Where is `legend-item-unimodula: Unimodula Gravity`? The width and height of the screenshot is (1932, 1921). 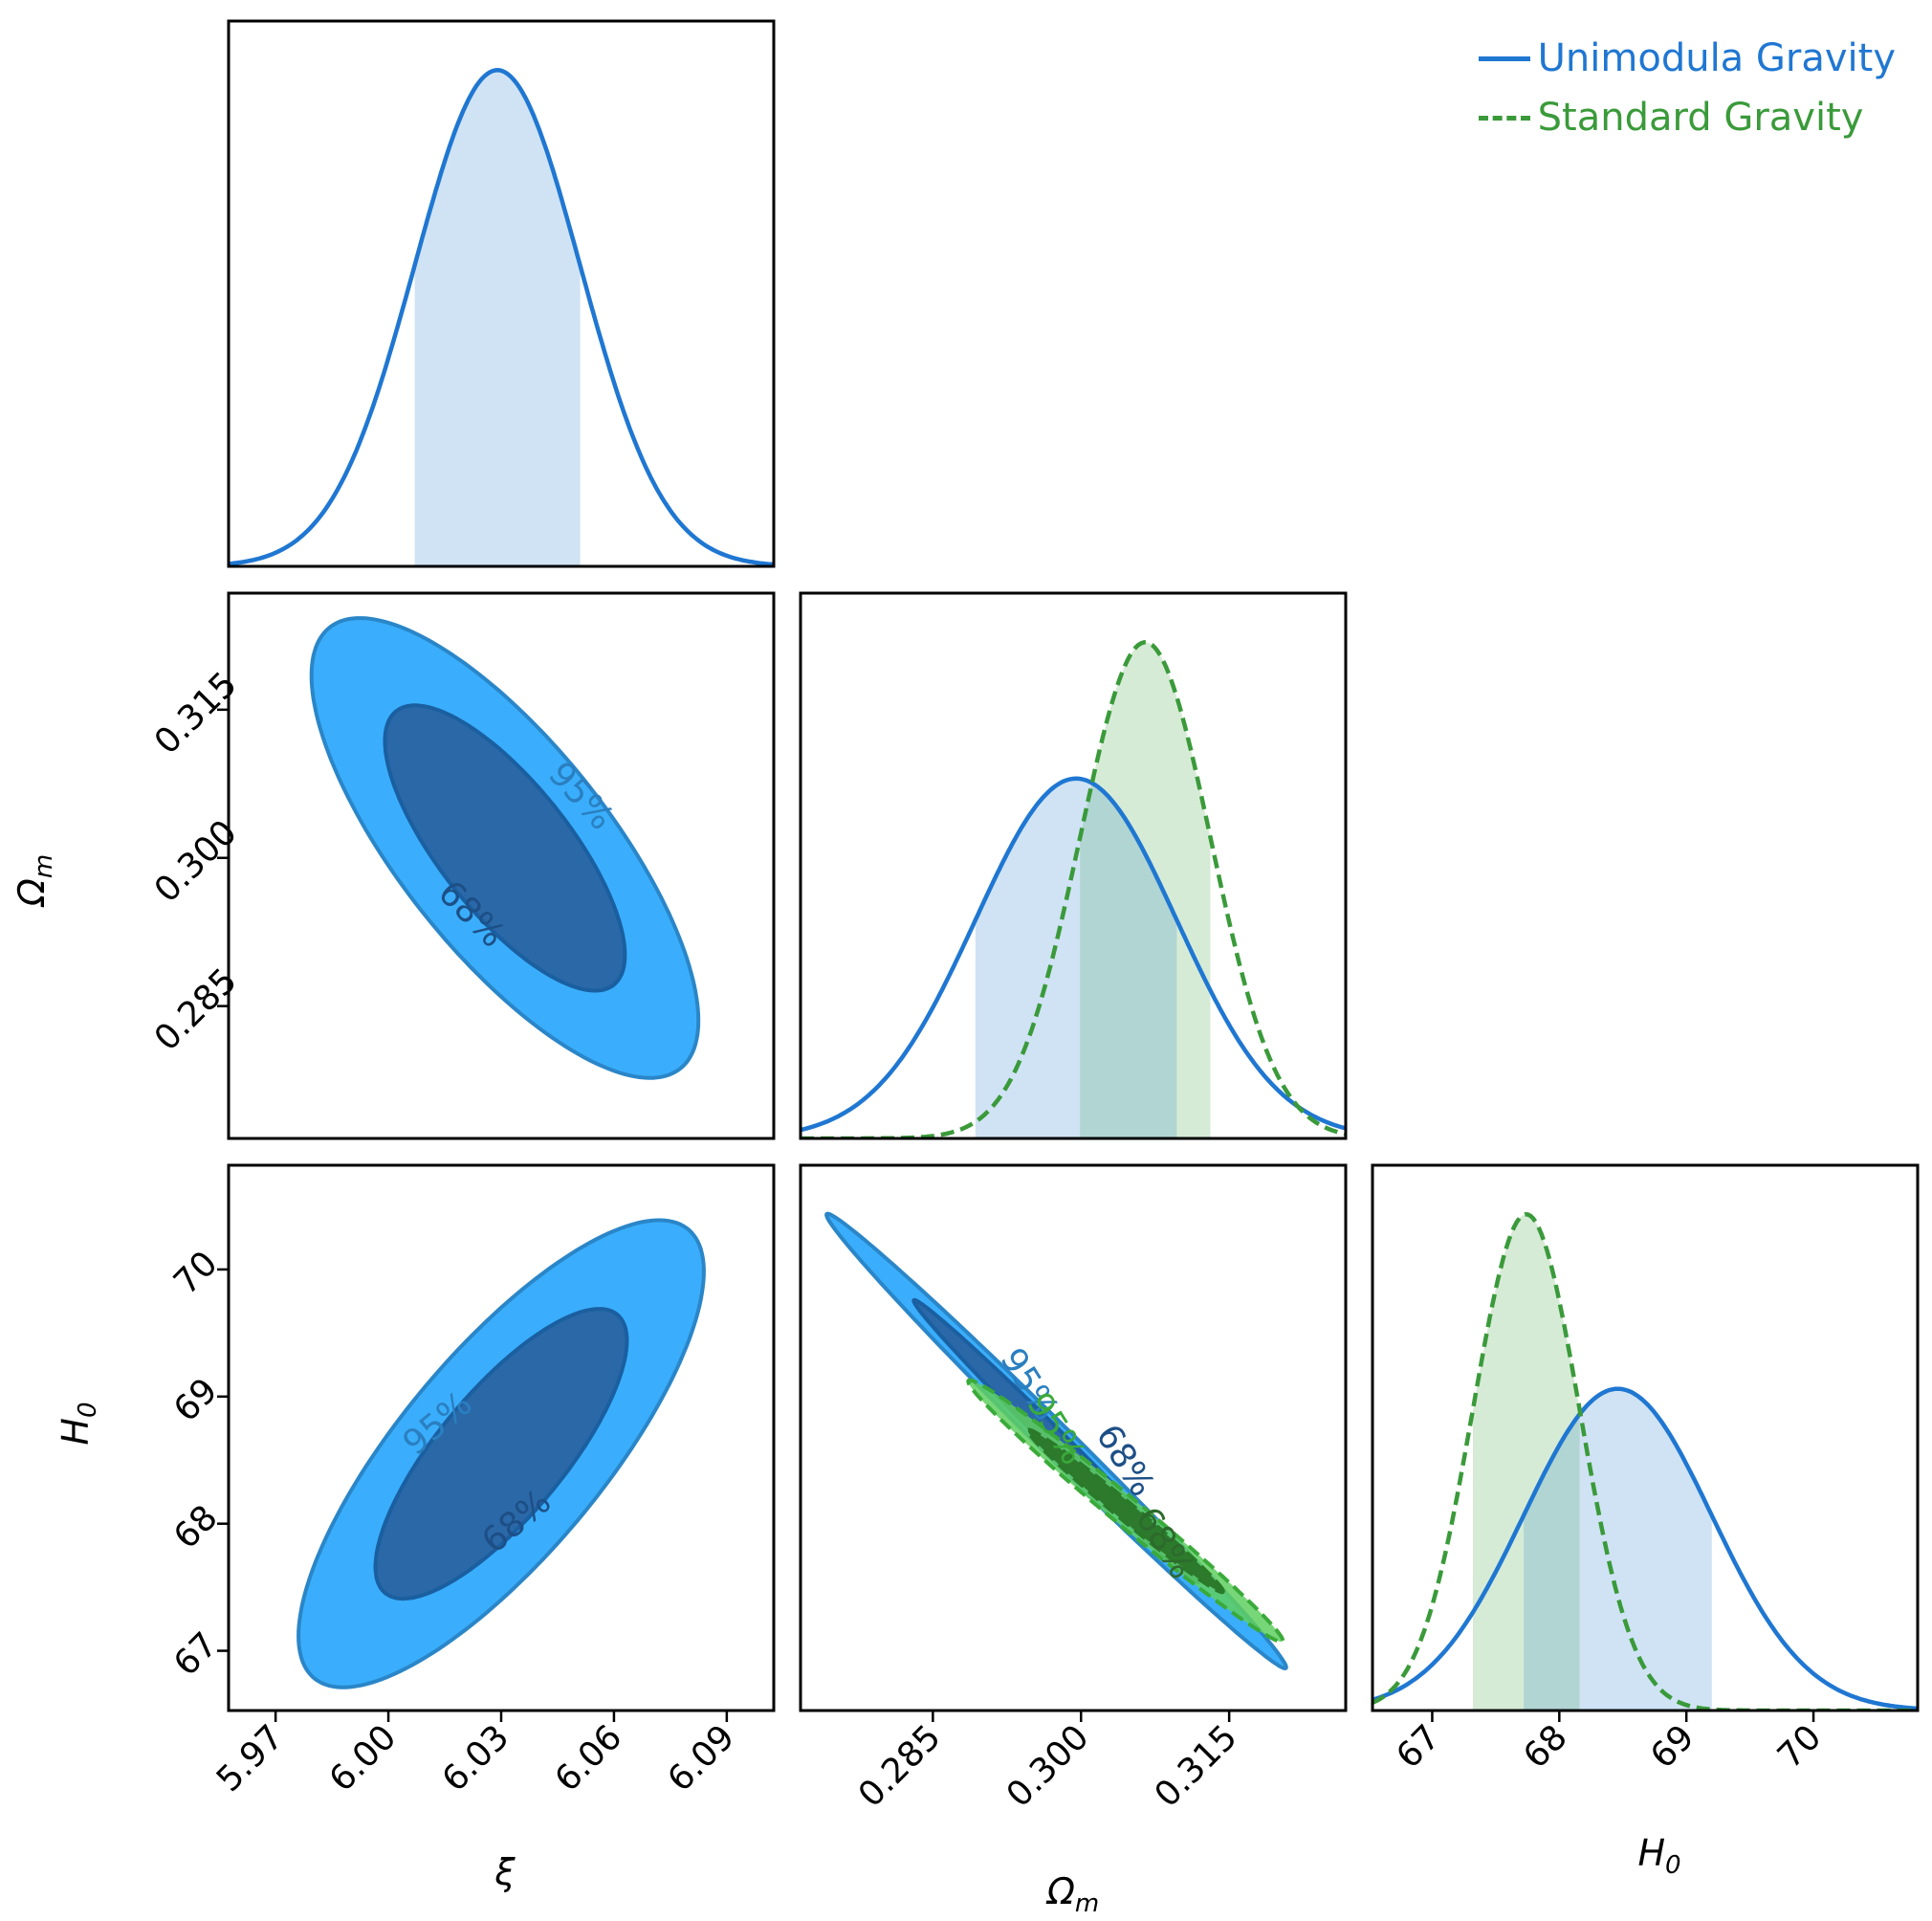
legend-item-unimodula: Unimodula Gravity is located at coordinates (1687, 59).